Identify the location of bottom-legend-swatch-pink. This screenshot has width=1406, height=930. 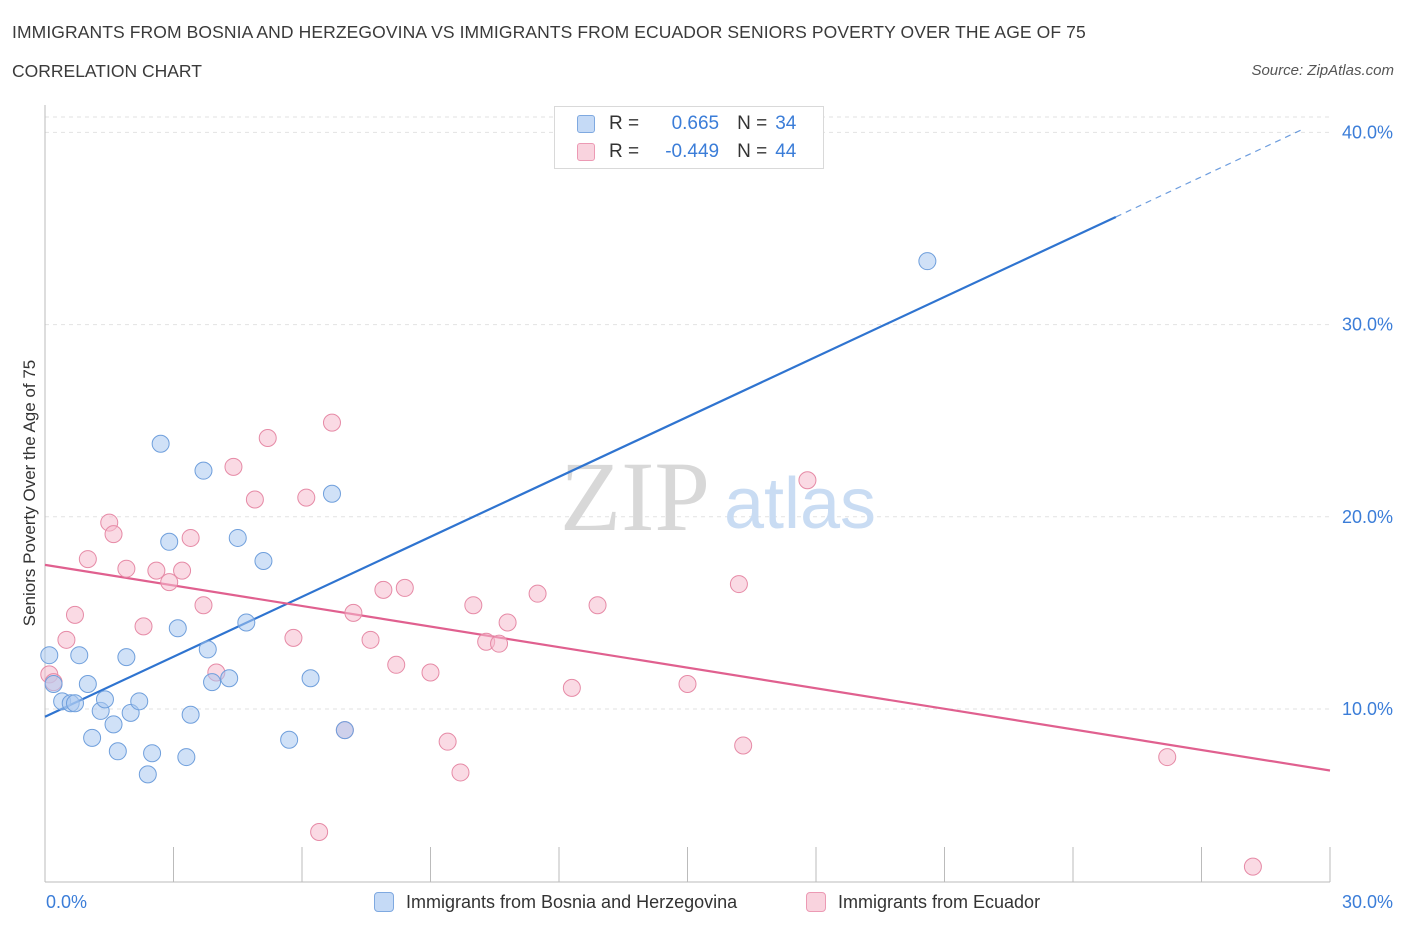
(816, 902).